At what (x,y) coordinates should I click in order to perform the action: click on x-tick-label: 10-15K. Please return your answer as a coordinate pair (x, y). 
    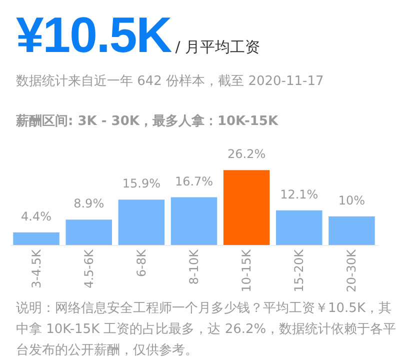
    Looking at the image, I should click on (247, 270).